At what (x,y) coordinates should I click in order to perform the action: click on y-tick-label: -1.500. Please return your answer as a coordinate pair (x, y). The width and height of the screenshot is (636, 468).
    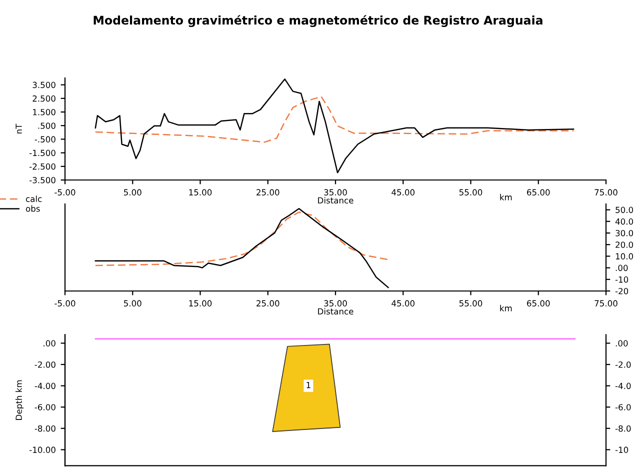
    Looking at the image, I should click on (43, 153).